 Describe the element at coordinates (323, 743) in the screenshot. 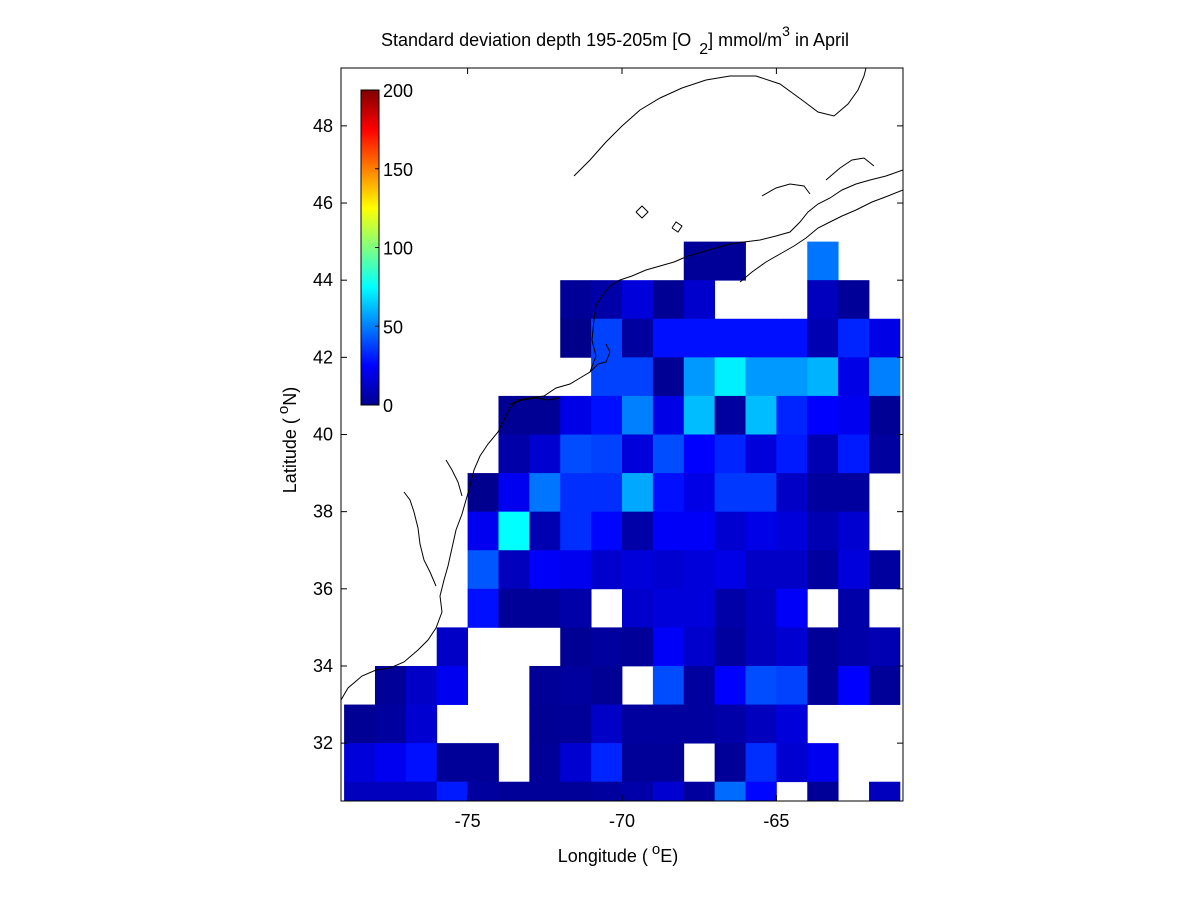

I see `y-tick-label: 32` at that location.